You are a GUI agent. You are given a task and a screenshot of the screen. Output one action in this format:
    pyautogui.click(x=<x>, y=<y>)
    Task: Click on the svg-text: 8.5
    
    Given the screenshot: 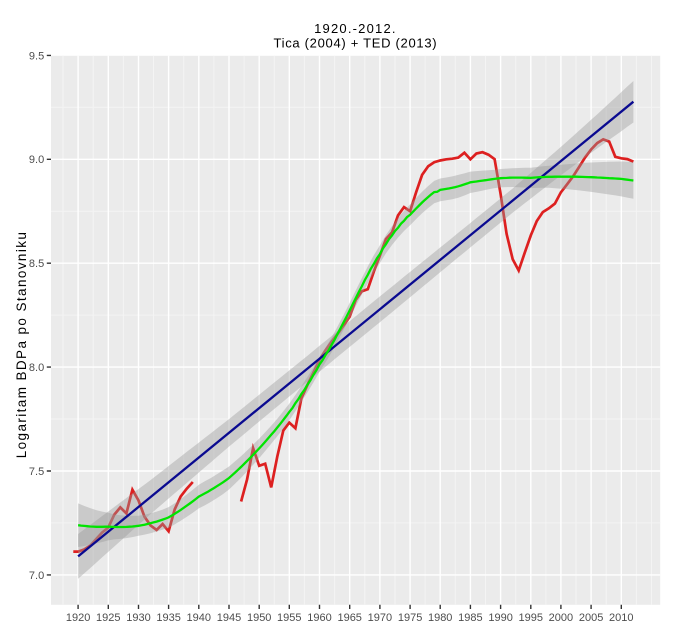 What is the action you would take?
    pyautogui.click(x=36, y=264)
    